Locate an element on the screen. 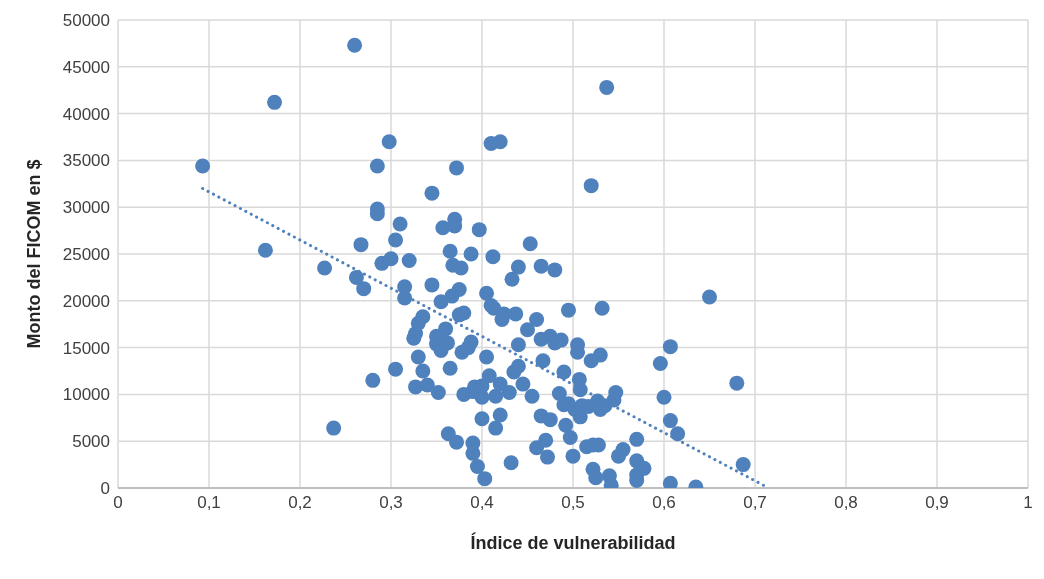 This screenshot has width=1044, height=579. y-tick-label: 40000 is located at coordinates (86, 114).